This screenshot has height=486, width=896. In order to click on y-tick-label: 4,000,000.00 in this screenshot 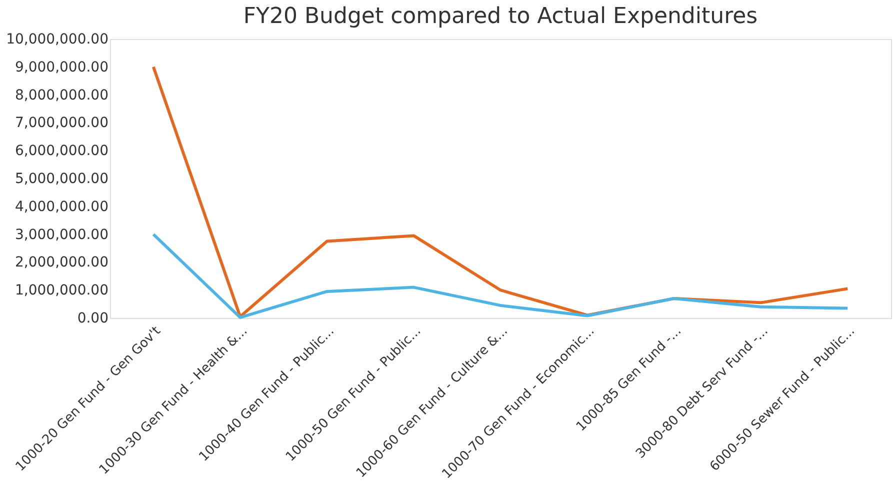, I will do `click(61, 206)`.